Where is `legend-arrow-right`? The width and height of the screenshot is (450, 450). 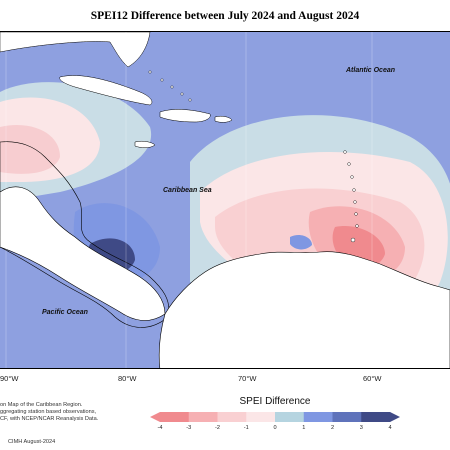 legend-arrow-right is located at coordinates (395, 417).